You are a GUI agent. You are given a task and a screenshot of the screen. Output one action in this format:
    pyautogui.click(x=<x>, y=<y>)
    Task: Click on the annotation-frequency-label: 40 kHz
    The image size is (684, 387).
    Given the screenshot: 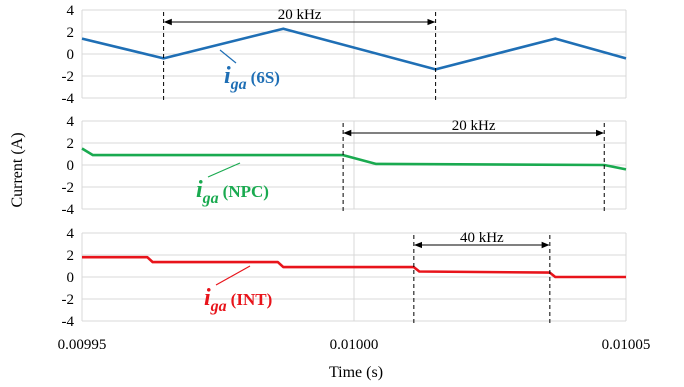 What is the action you would take?
    pyautogui.click(x=482, y=238)
    